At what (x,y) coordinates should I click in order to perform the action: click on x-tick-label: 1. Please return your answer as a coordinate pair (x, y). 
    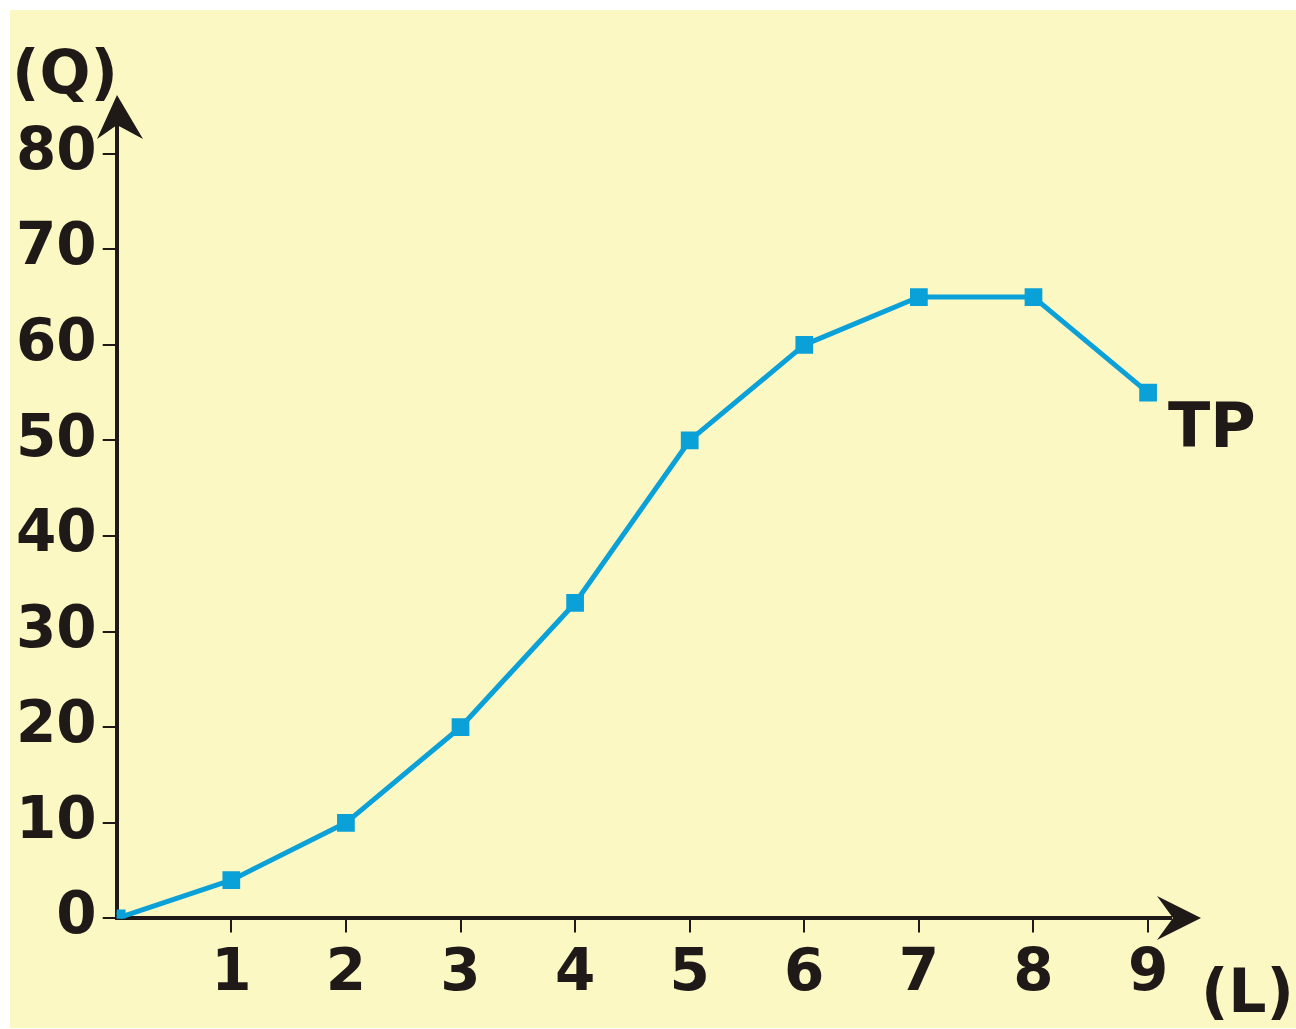
    Looking at the image, I should click on (231, 970).